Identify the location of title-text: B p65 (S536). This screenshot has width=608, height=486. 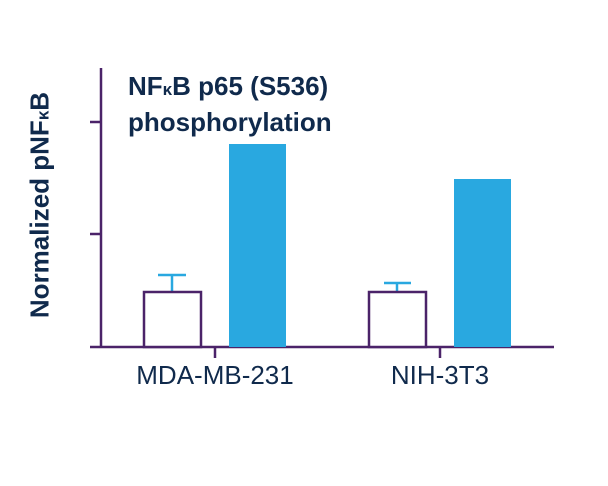
(250, 86).